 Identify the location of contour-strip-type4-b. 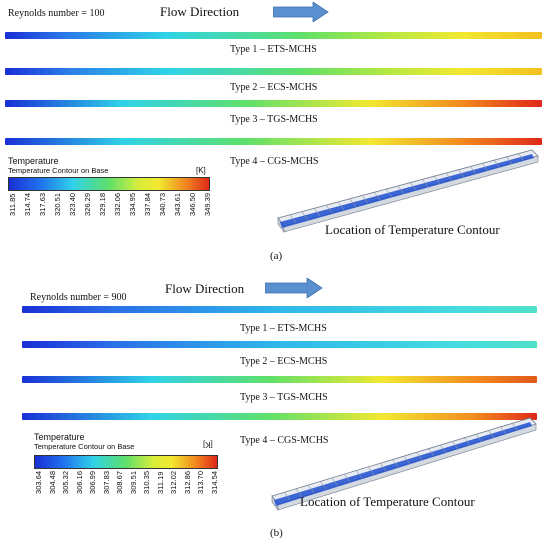
(279, 416).